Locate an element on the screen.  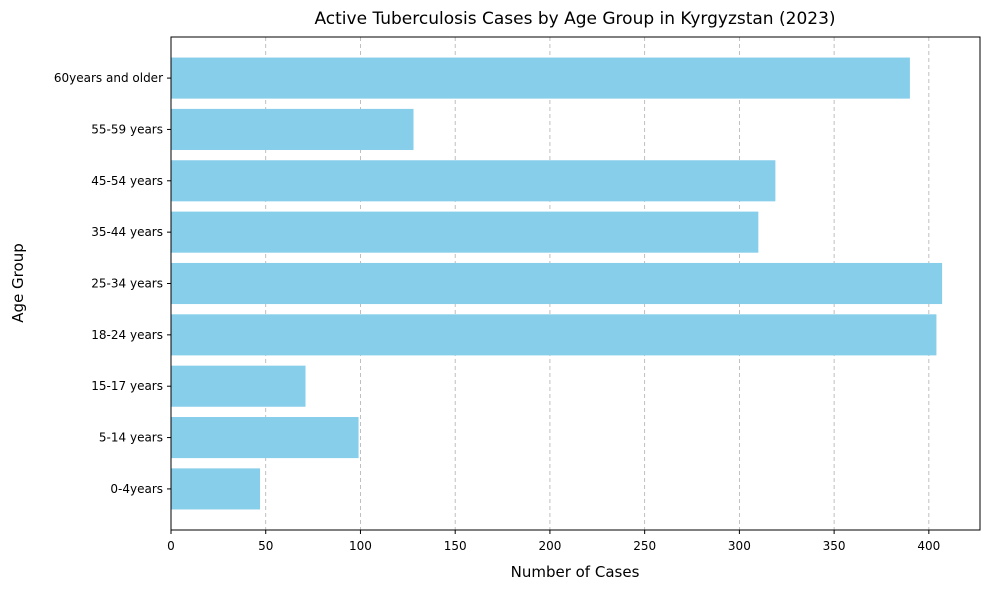
x-tick-label: 350 is located at coordinates (834, 546).